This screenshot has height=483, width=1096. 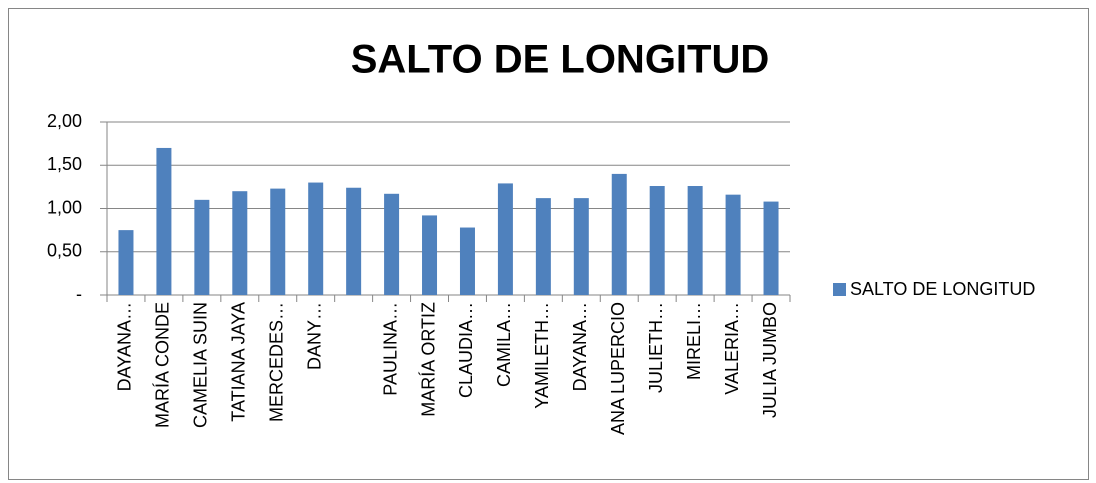 I want to click on x-tick-label: ANA LUPERCIO, so click(x=618, y=368).